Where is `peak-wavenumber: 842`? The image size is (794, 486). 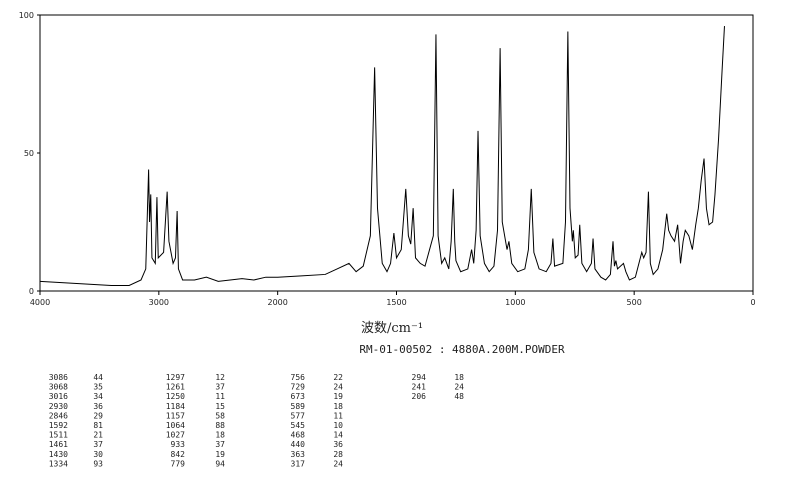
peak-wavenumber: 842 is located at coordinates (178, 454).